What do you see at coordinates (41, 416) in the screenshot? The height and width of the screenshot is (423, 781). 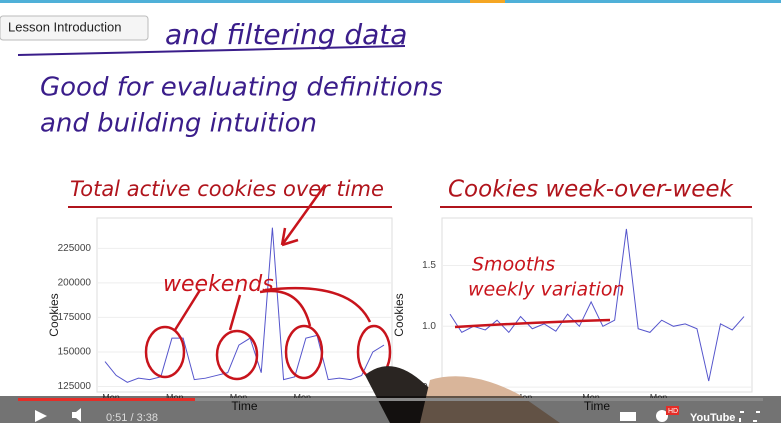 I see `play-button` at bounding box center [41, 416].